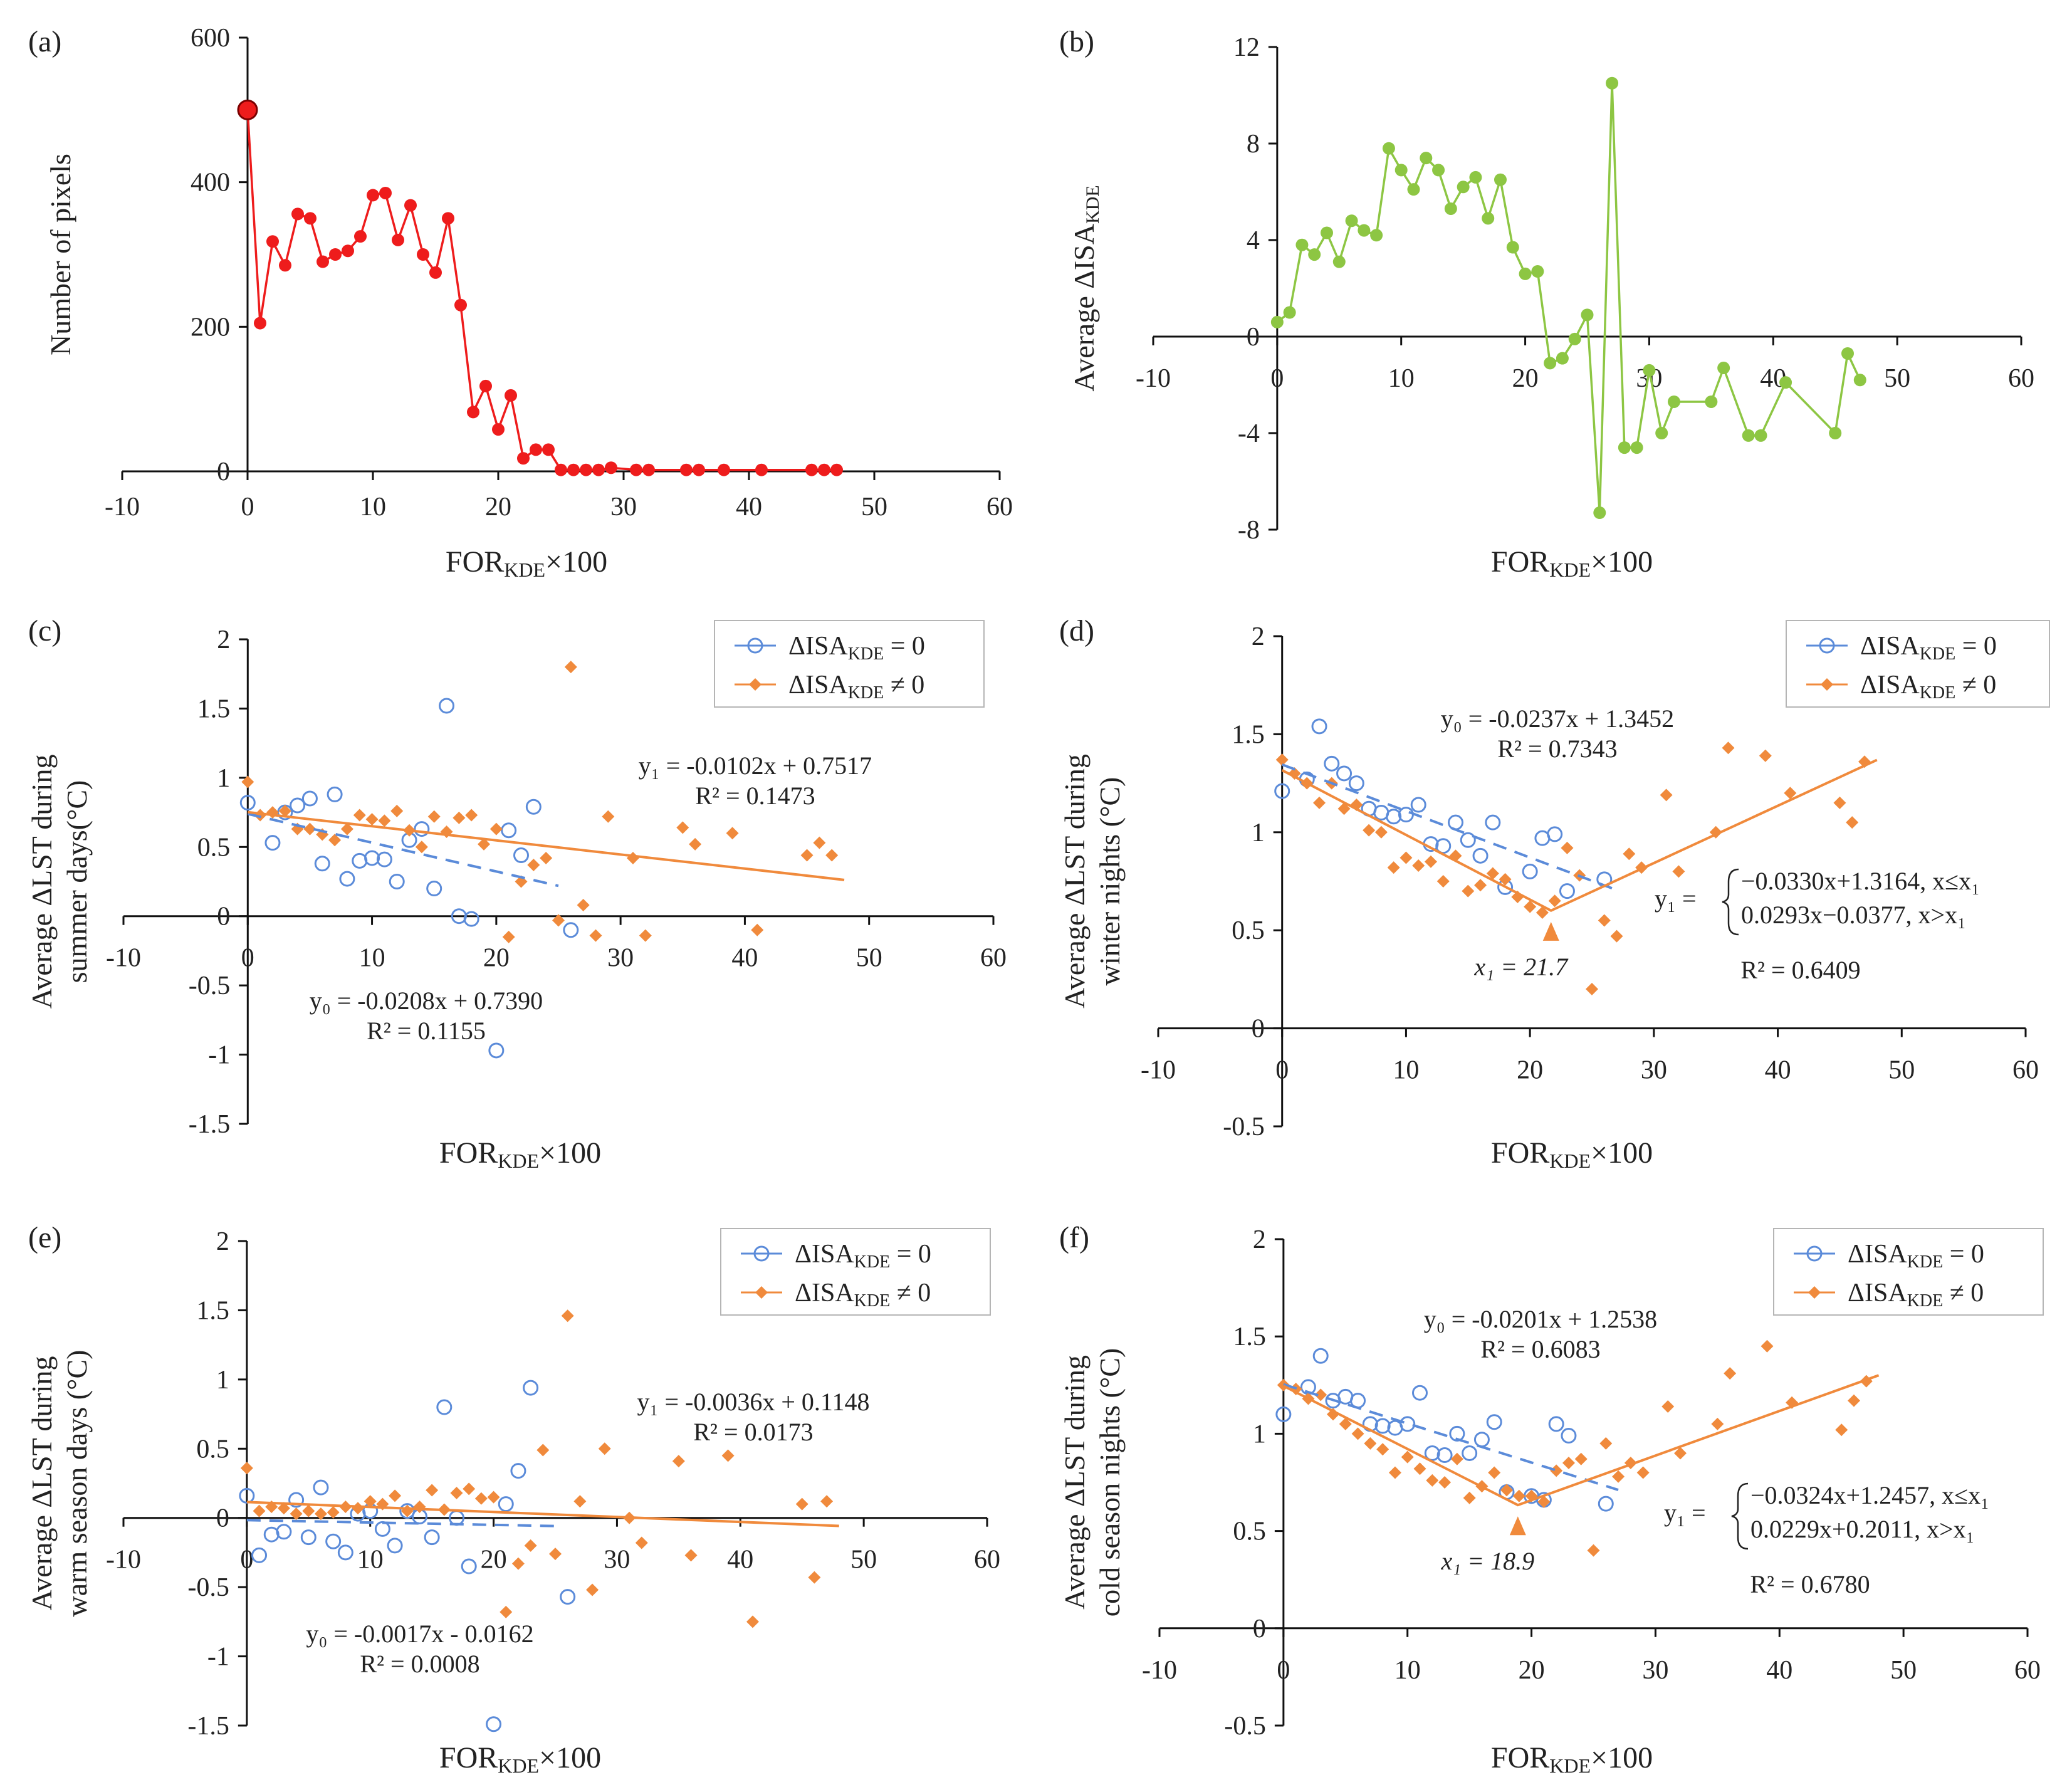 The width and height of the screenshot is (2072, 1792). I want to click on equation-zero: y₀ = -0.0208x + 0.7390, so click(426, 1001).